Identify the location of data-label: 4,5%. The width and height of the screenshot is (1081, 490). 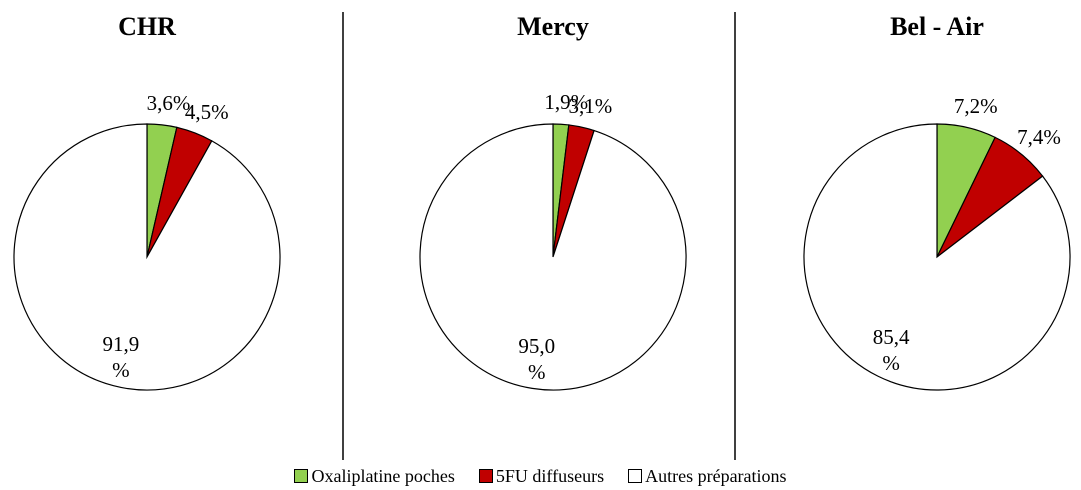
(206, 112).